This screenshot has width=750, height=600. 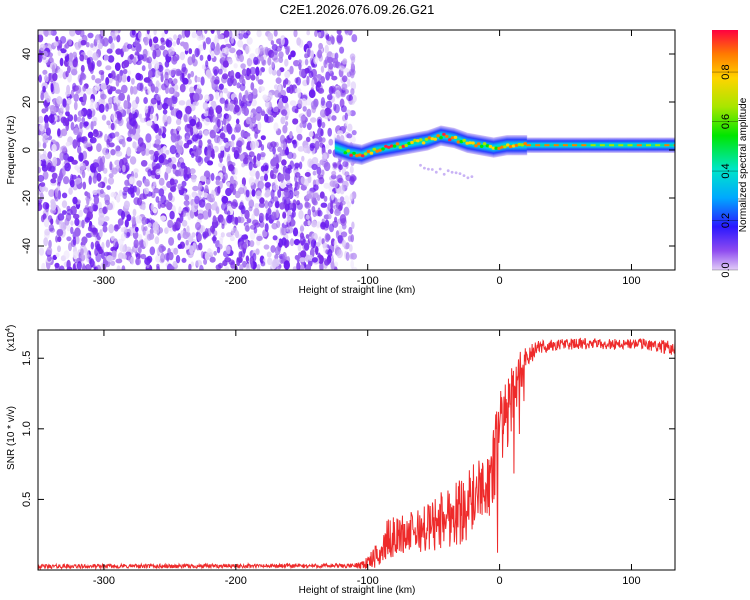 What do you see at coordinates (726, 170) in the screenshot?
I see `colorbar-tick-label: 0.4` at bounding box center [726, 170].